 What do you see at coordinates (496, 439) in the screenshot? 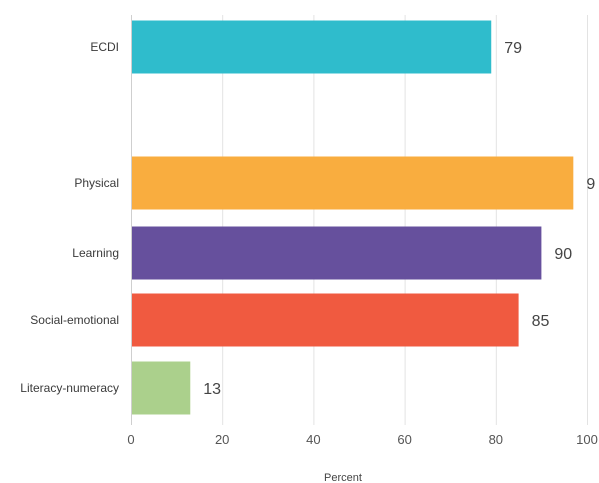
I see `x-tick-label: 80` at bounding box center [496, 439].